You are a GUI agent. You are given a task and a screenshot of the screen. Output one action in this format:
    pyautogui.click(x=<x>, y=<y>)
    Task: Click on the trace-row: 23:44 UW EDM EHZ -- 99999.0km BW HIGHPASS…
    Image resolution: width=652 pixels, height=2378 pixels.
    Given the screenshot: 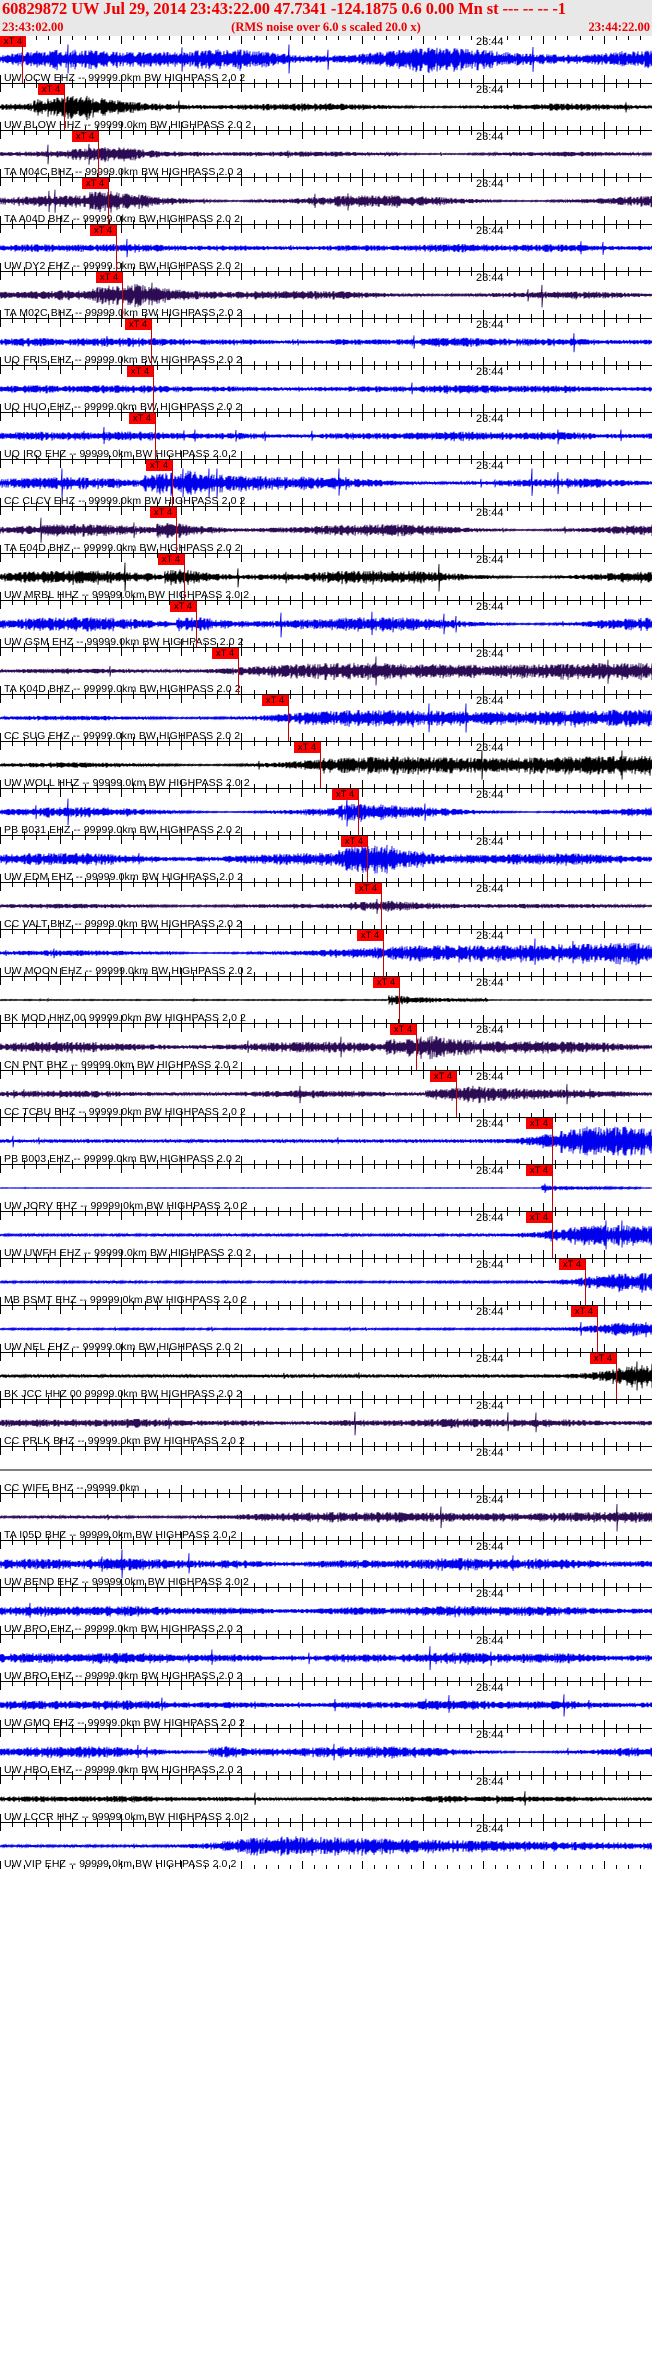 What is the action you would take?
    pyautogui.click(x=326, y=858)
    